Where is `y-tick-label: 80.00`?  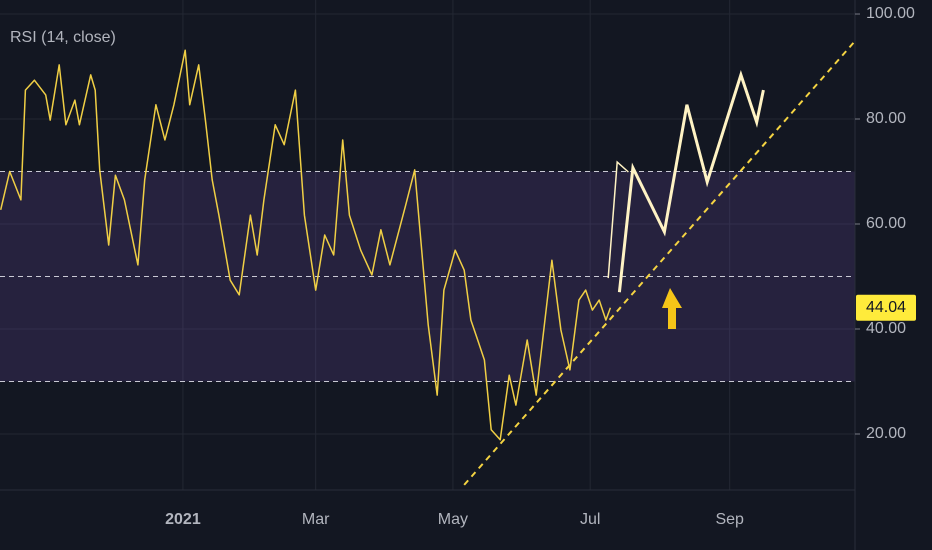
y-tick-label: 80.00 is located at coordinates (886, 118).